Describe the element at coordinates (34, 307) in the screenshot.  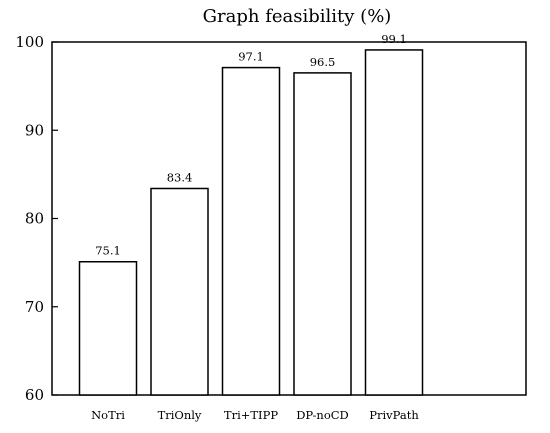
I see `y-tick-label: 70` at that location.